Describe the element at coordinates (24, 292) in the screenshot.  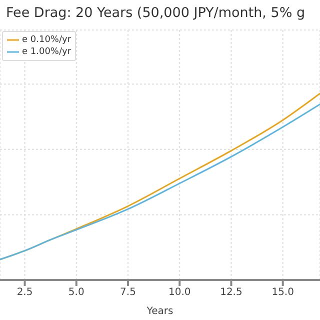
I see `x-tick-label: 2.5` at that location.